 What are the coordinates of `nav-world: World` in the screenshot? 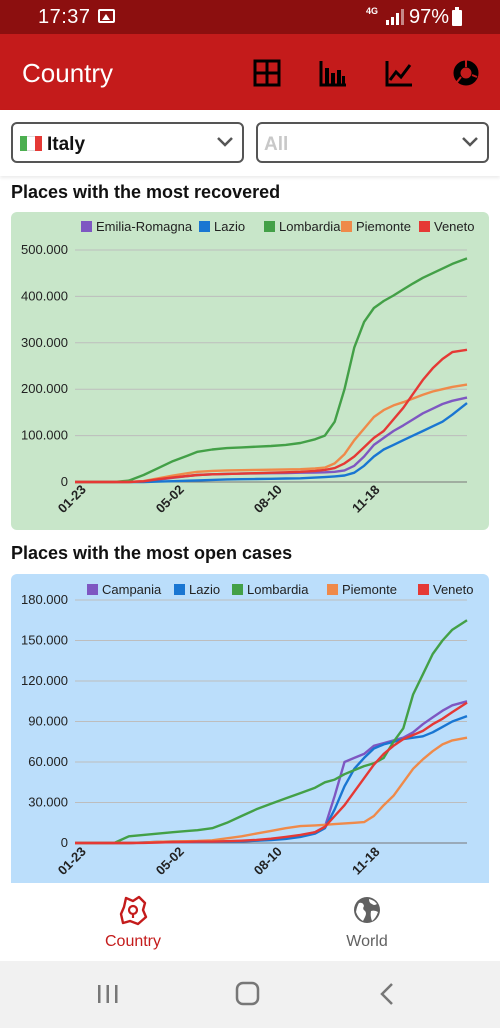 It's located at (367, 922).